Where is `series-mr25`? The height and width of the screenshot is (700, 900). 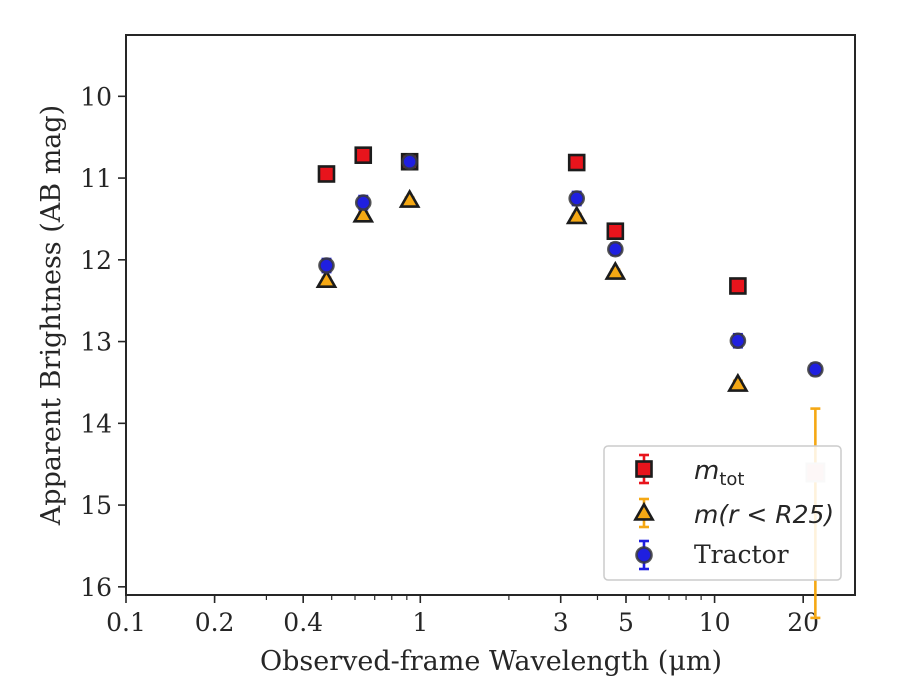 series-mr25 is located at coordinates (532, 290).